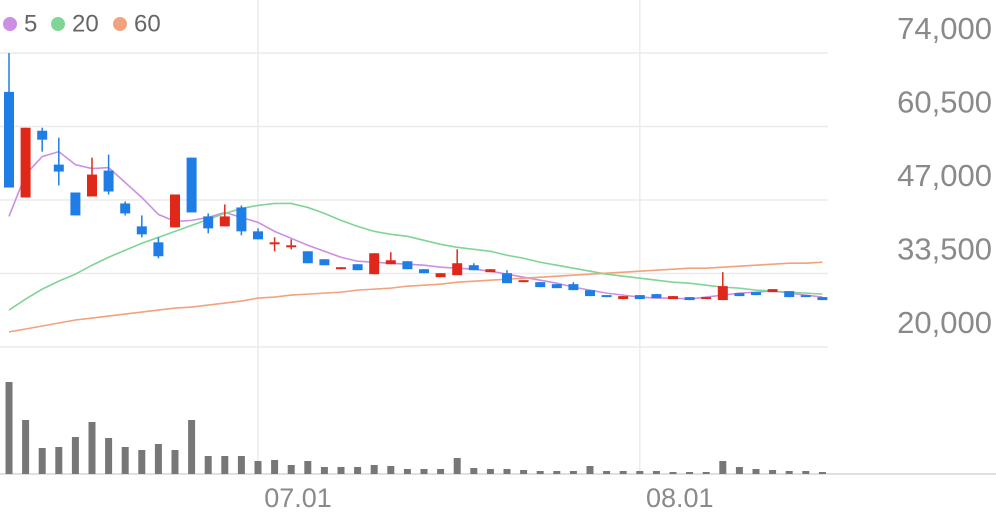  What do you see at coordinates (944, 102) in the screenshot?
I see `y-tick-label: 60,500` at bounding box center [944, 102].